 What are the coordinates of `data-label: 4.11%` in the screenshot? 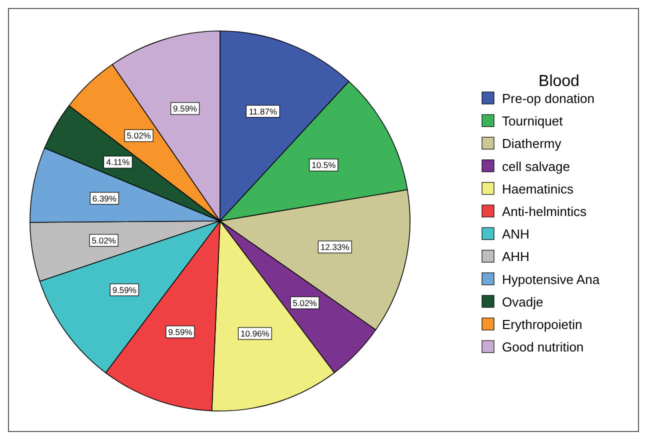 It's located at (118, 162).